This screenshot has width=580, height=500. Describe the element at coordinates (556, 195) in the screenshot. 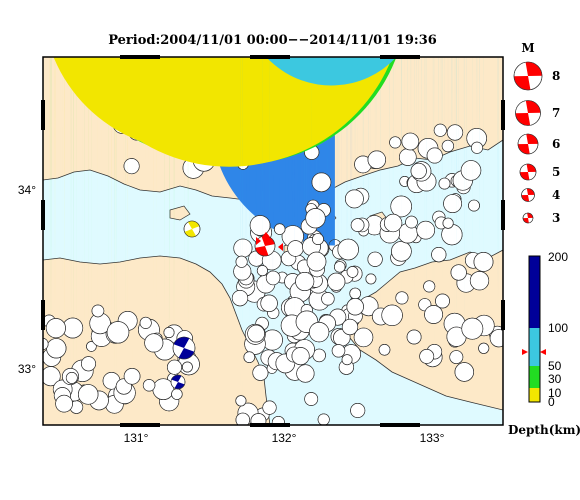

I see `magnitude-legend-label: 4` at that location.